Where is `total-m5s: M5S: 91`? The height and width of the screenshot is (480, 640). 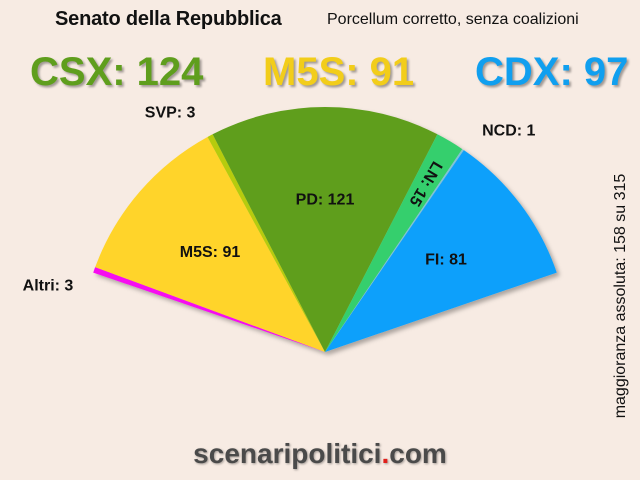
total-m5s: M5S: 91 is located at coordinates (339, 72).